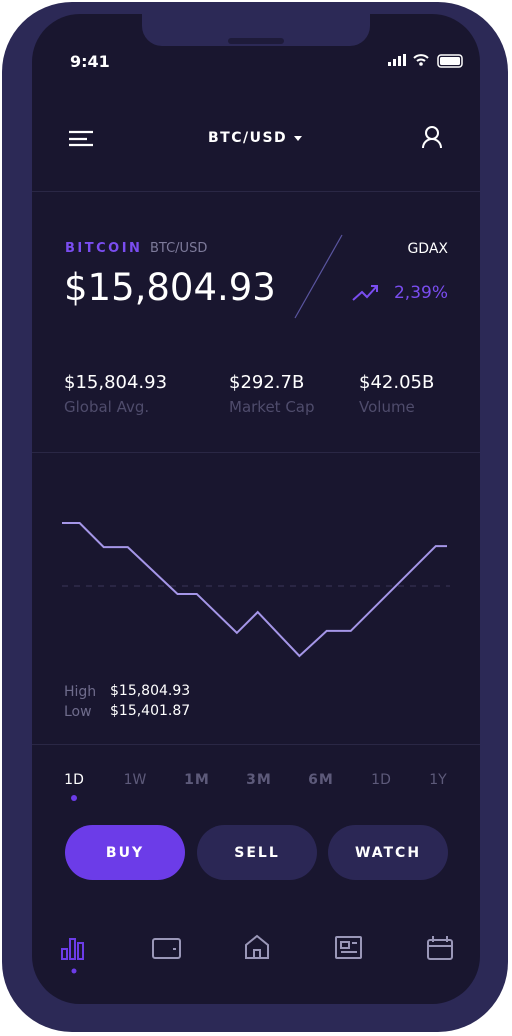 Image resolution: width=512 pixels, height=1036 pixels. What do you see at coordinates (427, 249) in the screenshot?
I see `exchange: GDAX` at bounding box center [427, 249].